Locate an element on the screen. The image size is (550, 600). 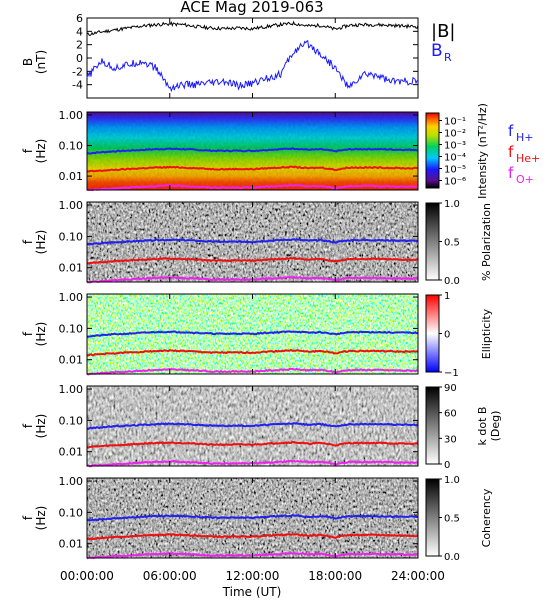
legend-fh: f is located at coordinates (511, 131).